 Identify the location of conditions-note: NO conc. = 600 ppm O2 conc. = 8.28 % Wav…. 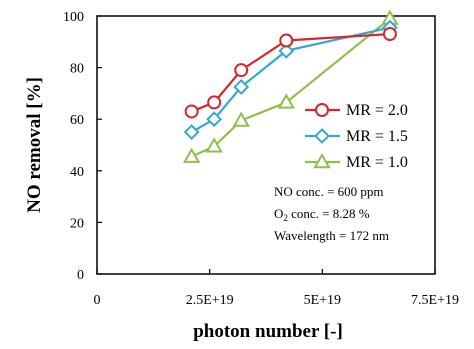
(331, 213).